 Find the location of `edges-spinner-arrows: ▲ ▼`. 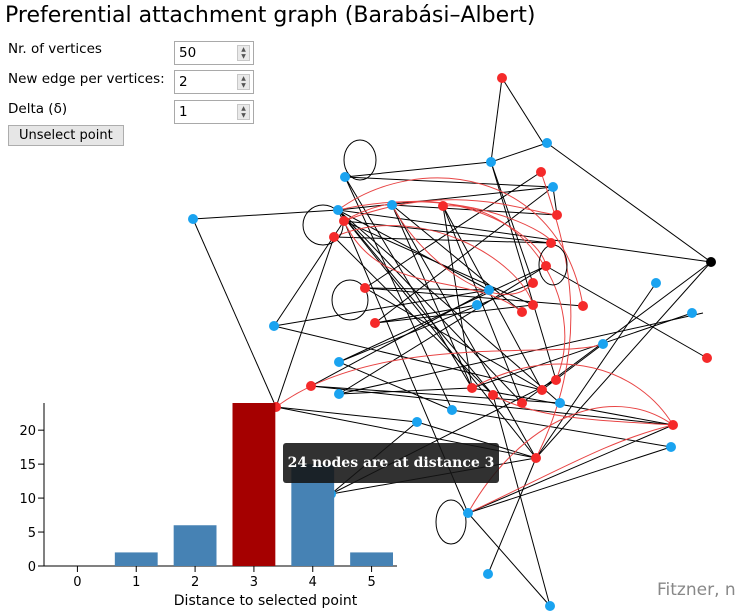

edges-spinner-arrows: ▲ ▼ is located at coordinates (243, 82).